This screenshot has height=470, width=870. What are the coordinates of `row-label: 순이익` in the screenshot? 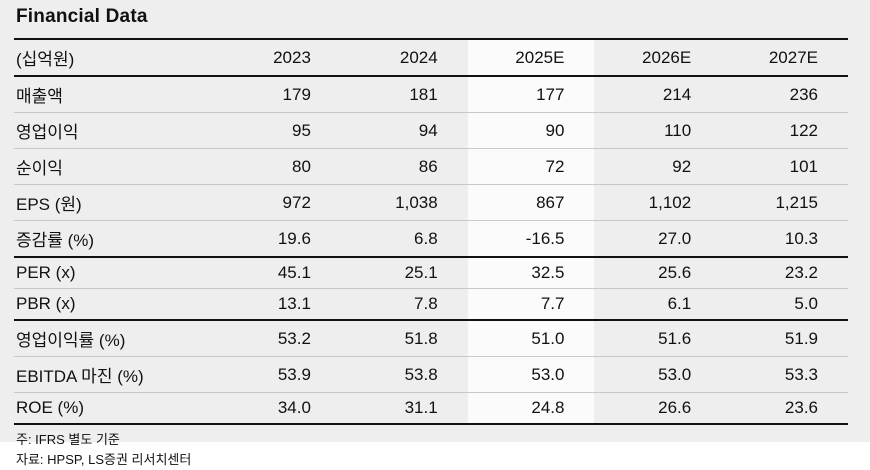 It's located at (114, 166).